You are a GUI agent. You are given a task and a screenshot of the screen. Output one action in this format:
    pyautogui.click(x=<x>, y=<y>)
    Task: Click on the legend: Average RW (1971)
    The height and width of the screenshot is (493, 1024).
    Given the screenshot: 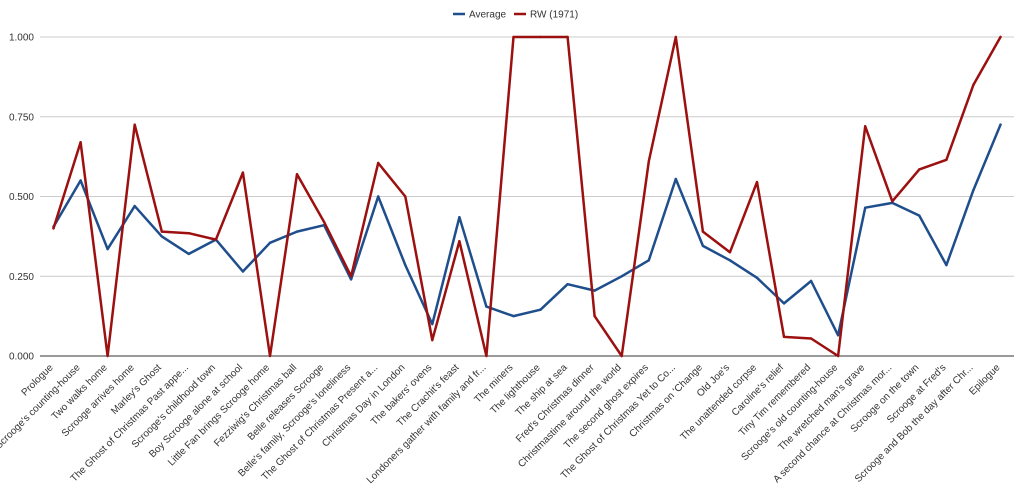 What is the action you would take?
    pyautogui.click(x=515, y=15)
    